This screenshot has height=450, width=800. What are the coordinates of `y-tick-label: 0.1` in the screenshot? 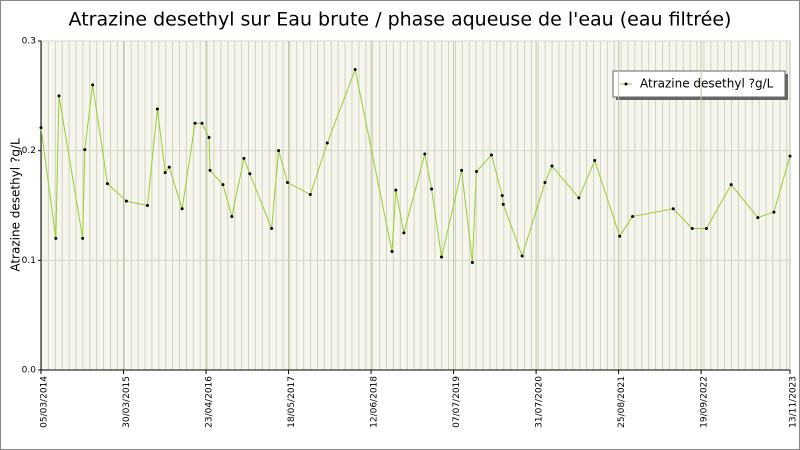 It's located at (29, 261).